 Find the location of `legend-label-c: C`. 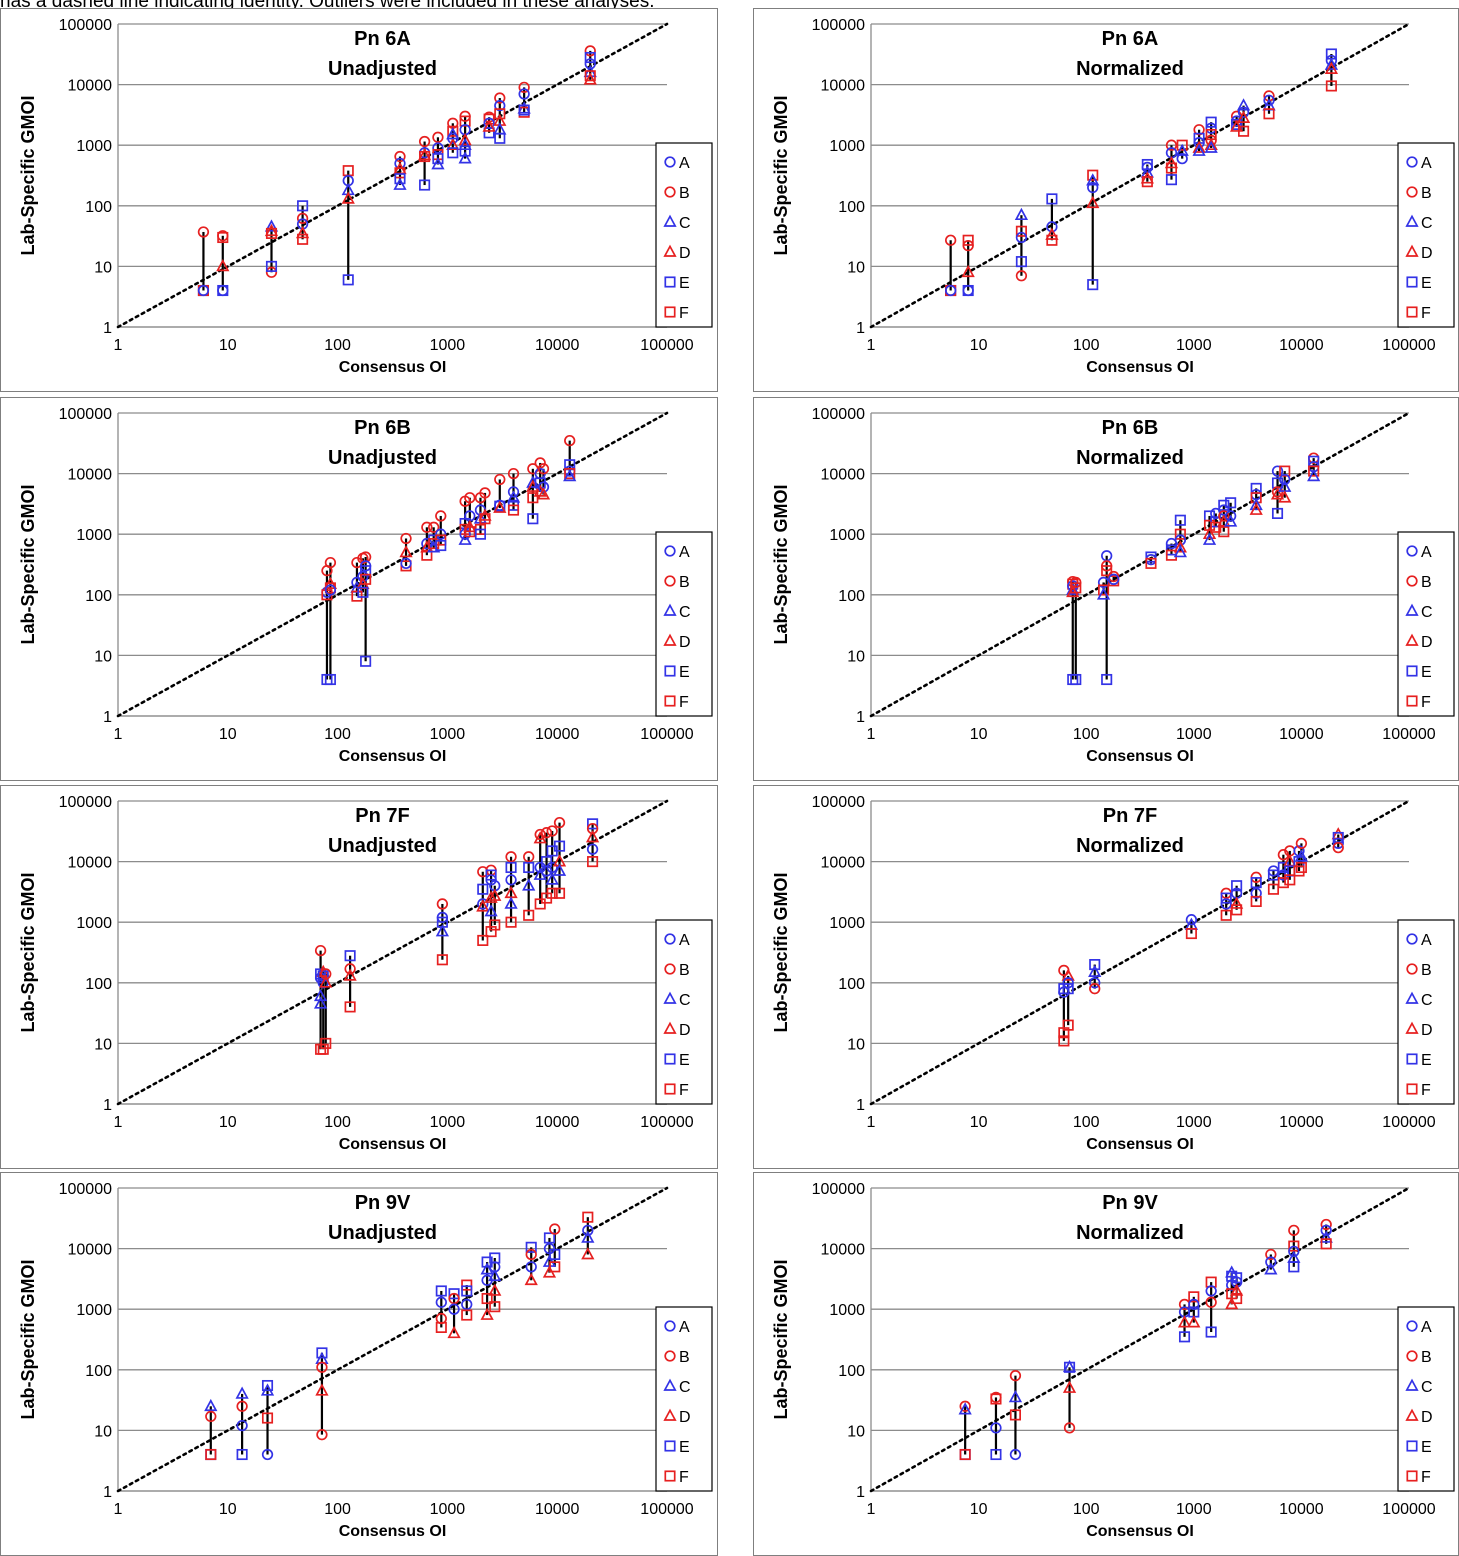

legend-label-c: C is located at coordinates (685, 223).